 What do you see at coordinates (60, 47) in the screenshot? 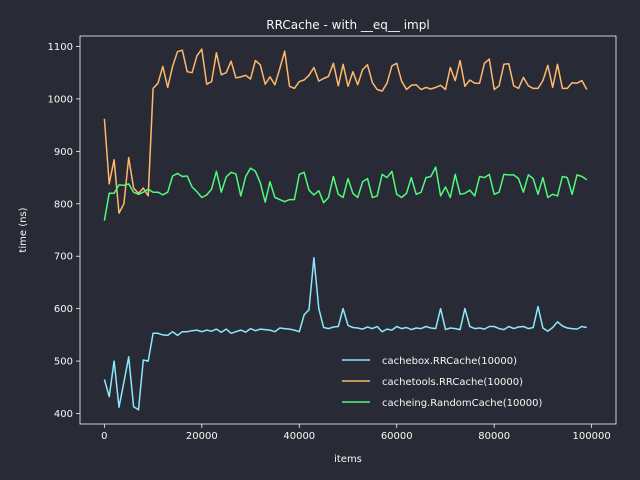
I see `y-tick-label-7: 1100` at bounding box center [60, 47].